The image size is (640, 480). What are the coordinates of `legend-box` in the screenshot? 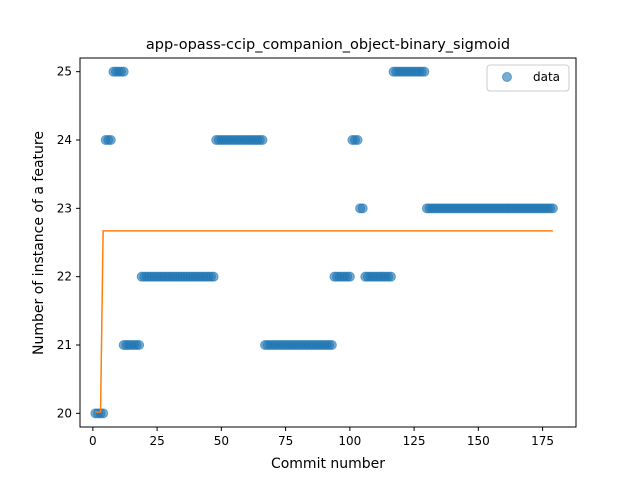 It's located at (528, 78).